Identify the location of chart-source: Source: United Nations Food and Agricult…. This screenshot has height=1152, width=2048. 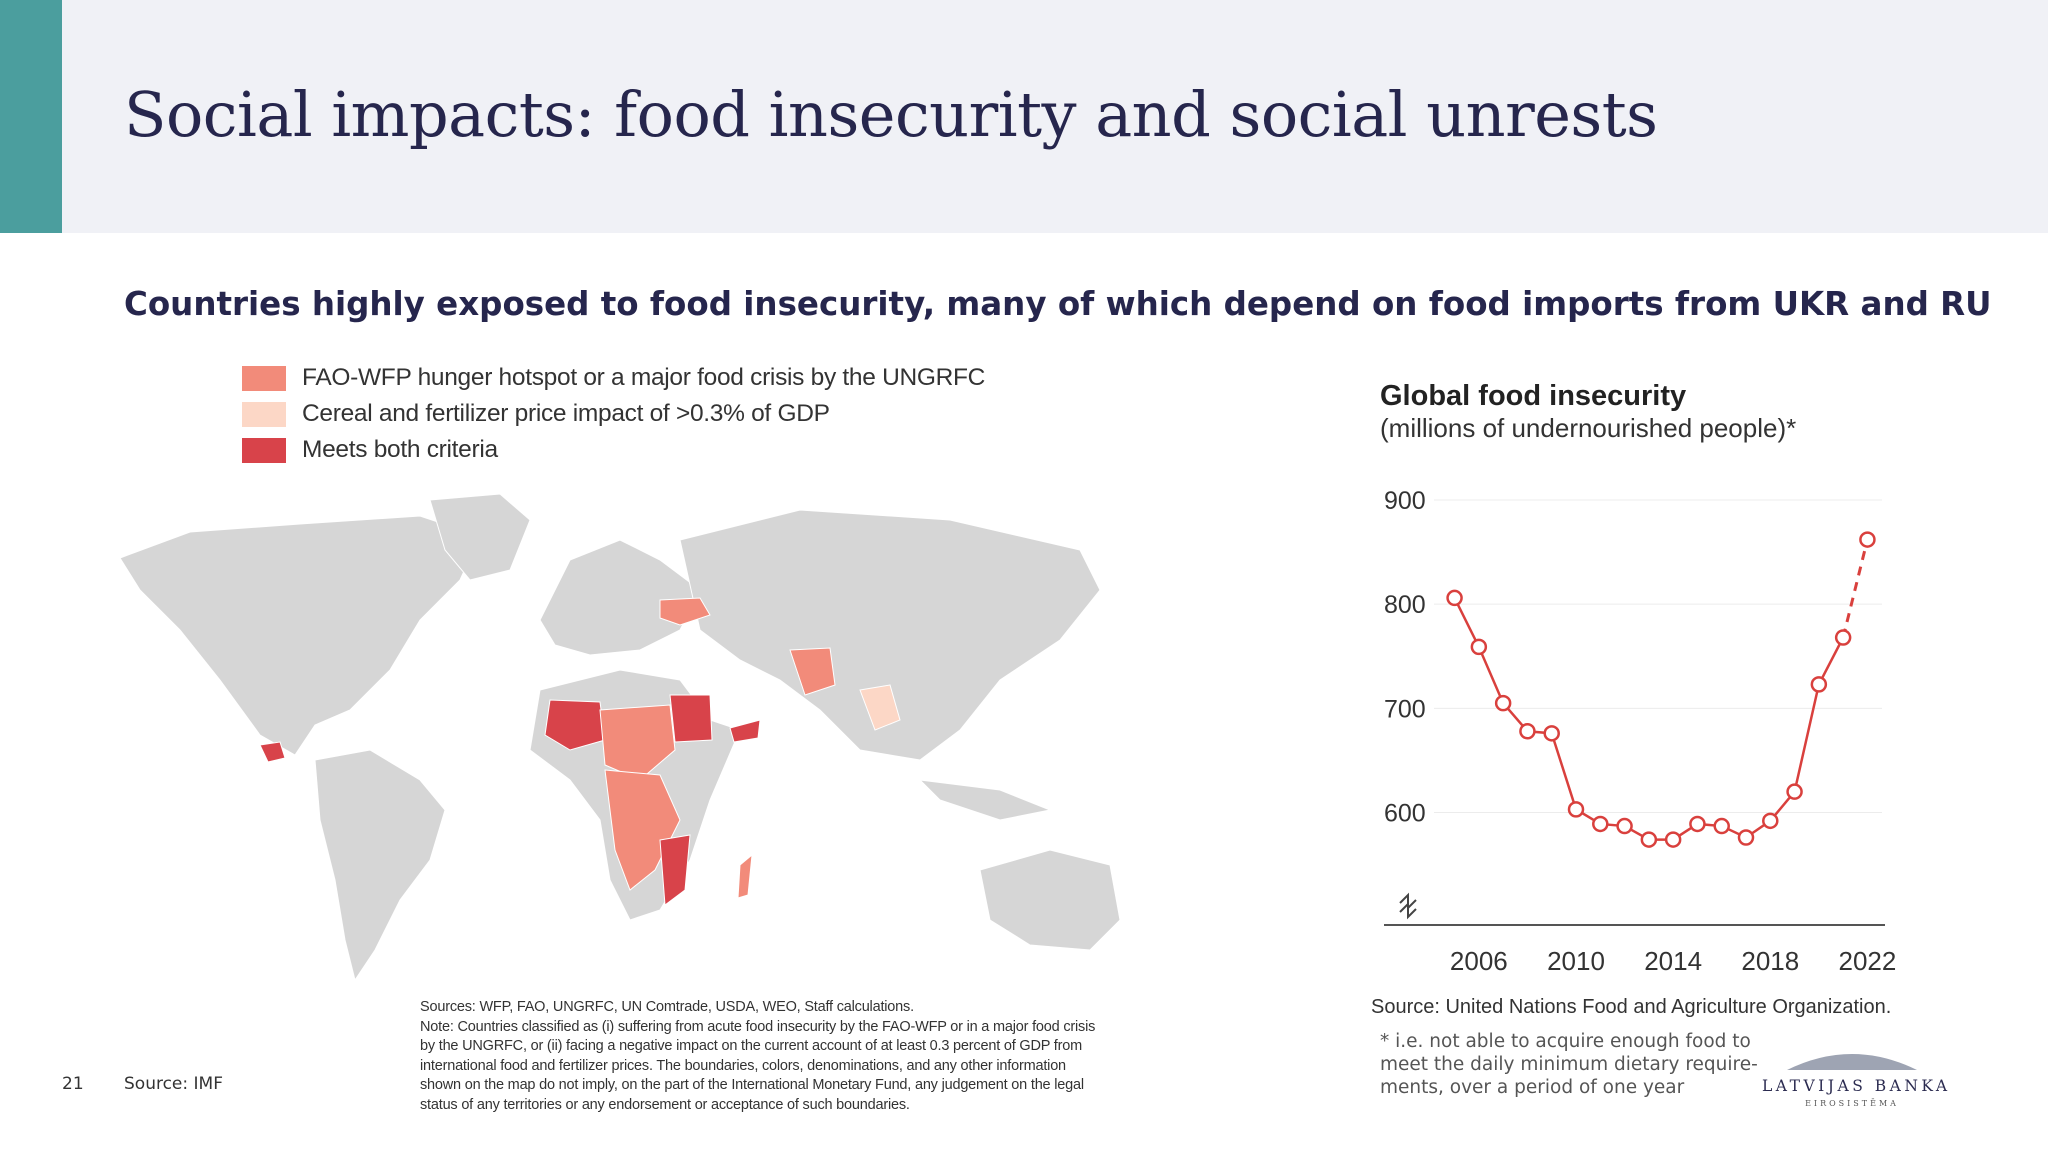
(1631, 1007).